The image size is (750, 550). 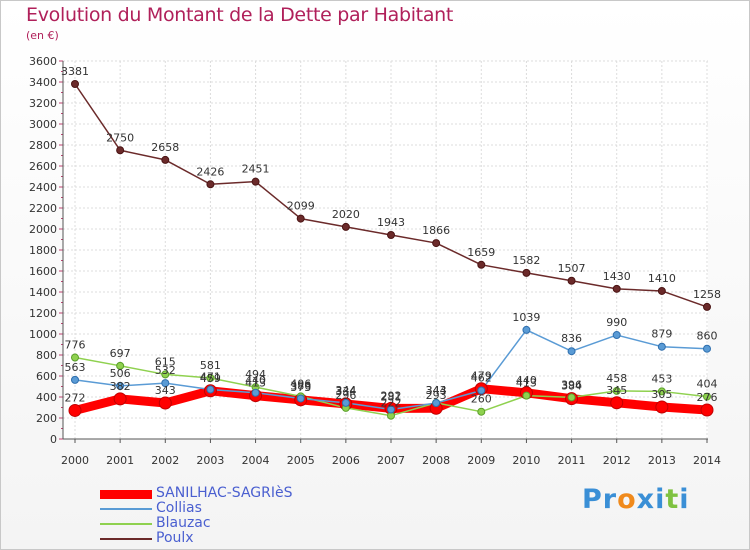 What do you see at coordinates (481, 399) in the screenshot?
I see `data-label: 260` at bounding box center [481, 399].